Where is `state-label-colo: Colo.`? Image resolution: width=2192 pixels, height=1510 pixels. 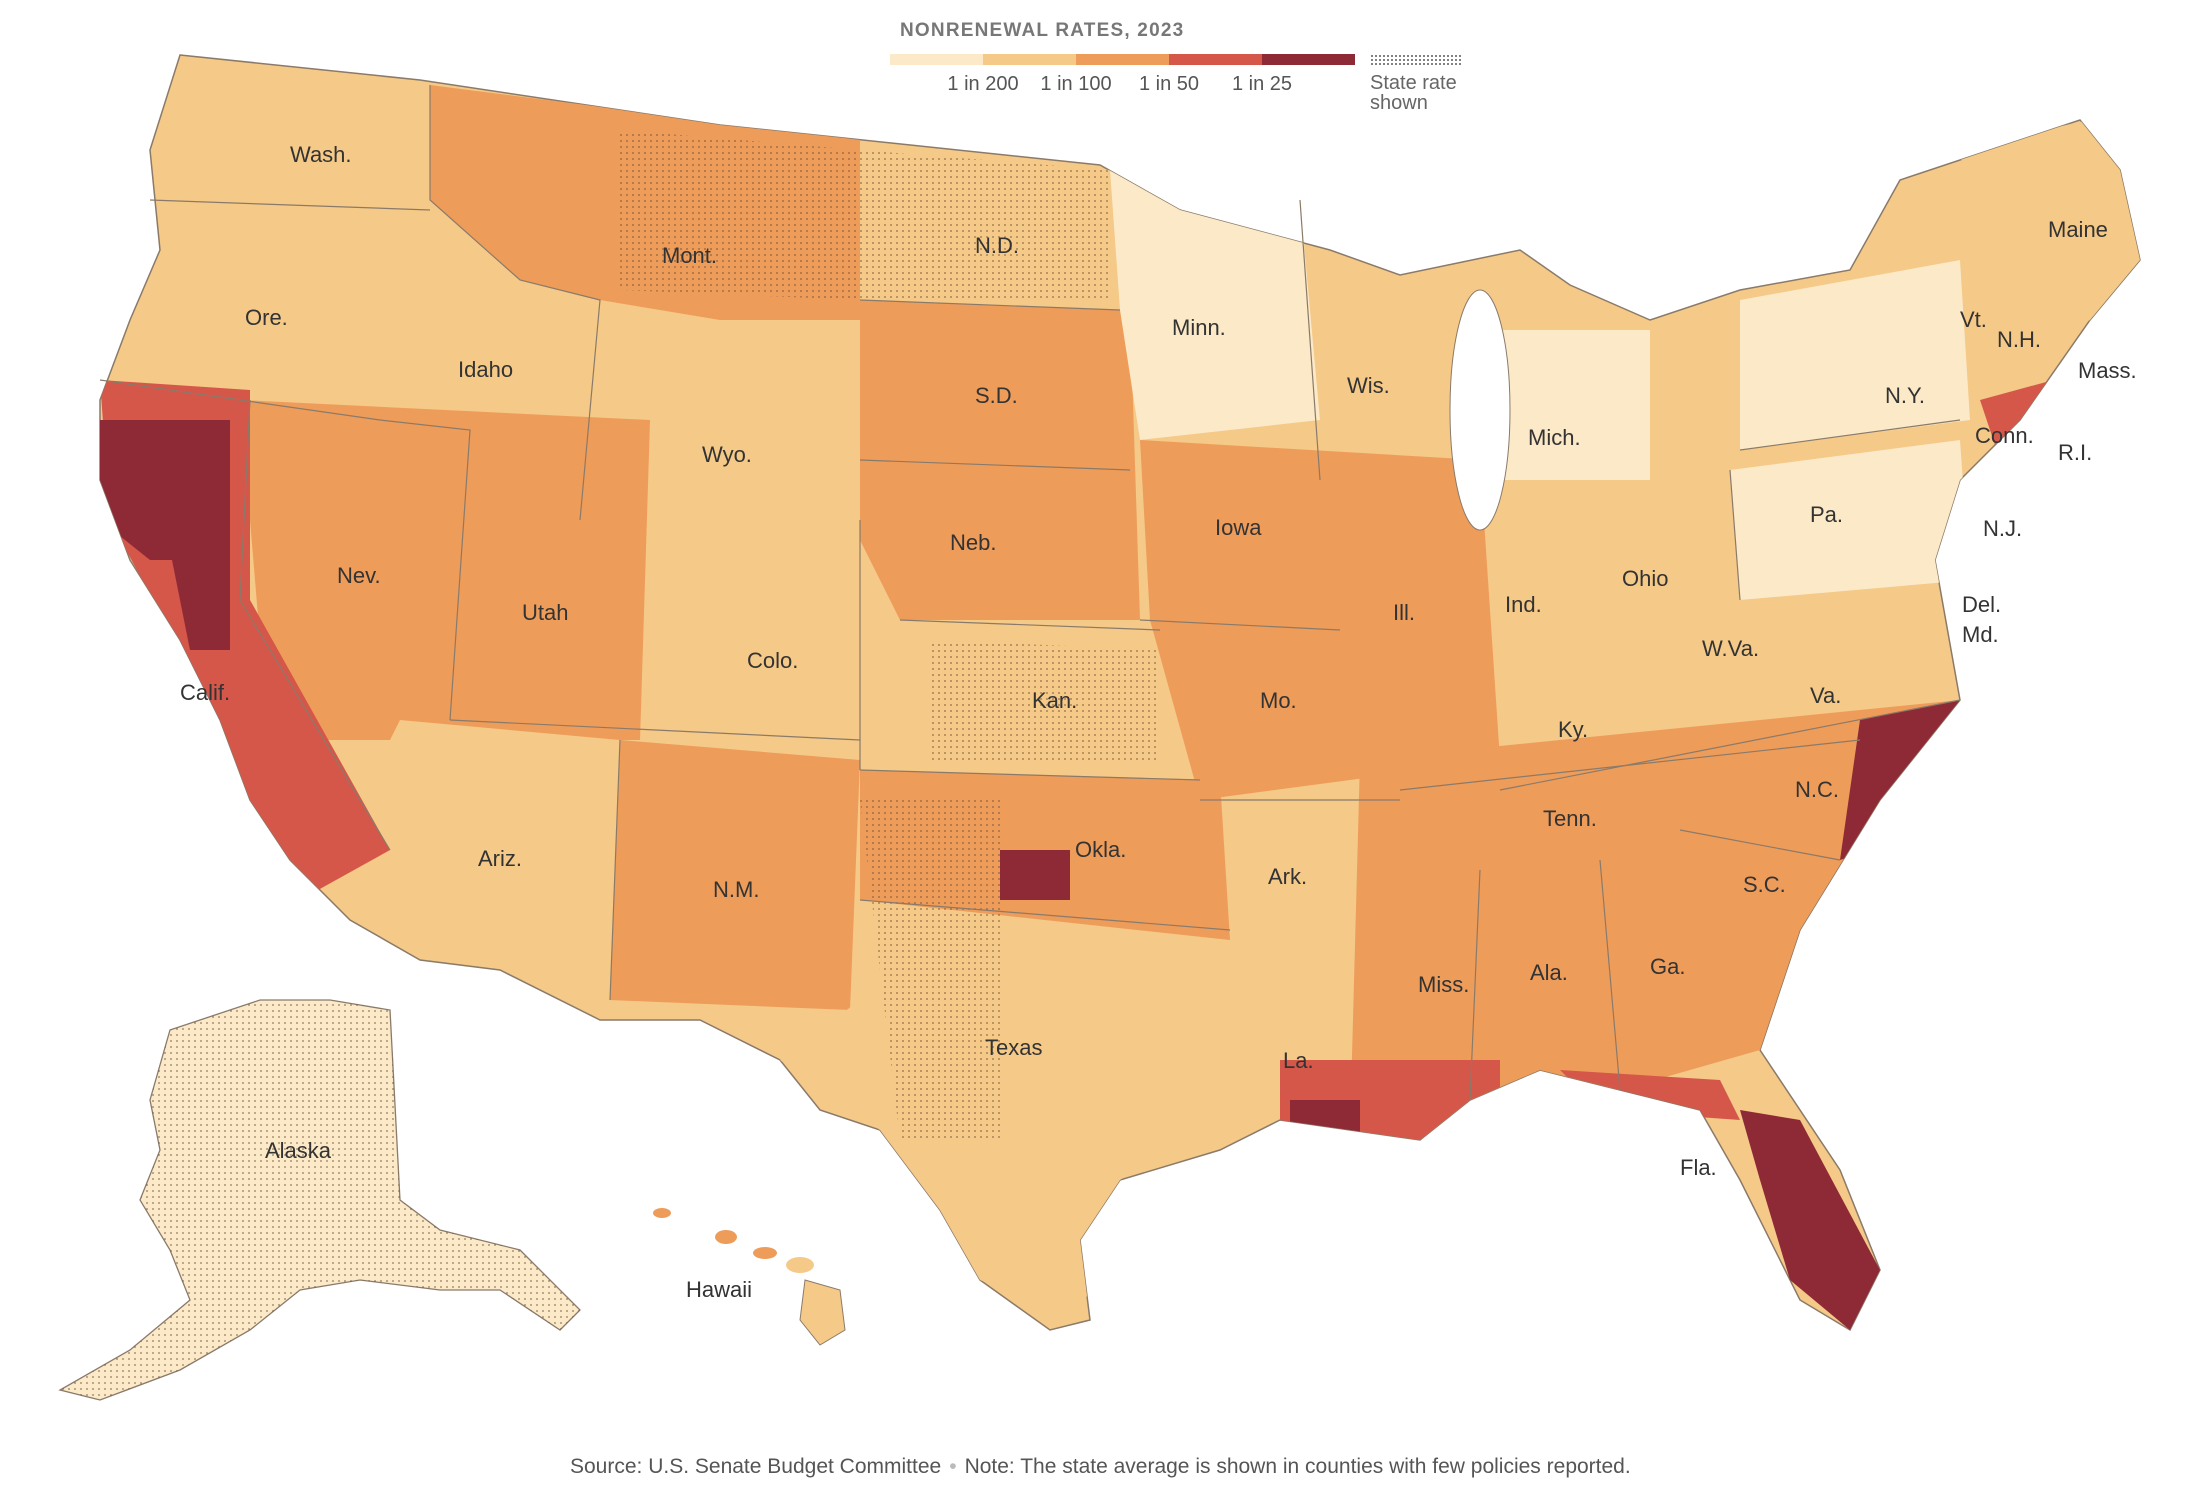 state-label-colo: Colo. is located at coordinates (772, 660).